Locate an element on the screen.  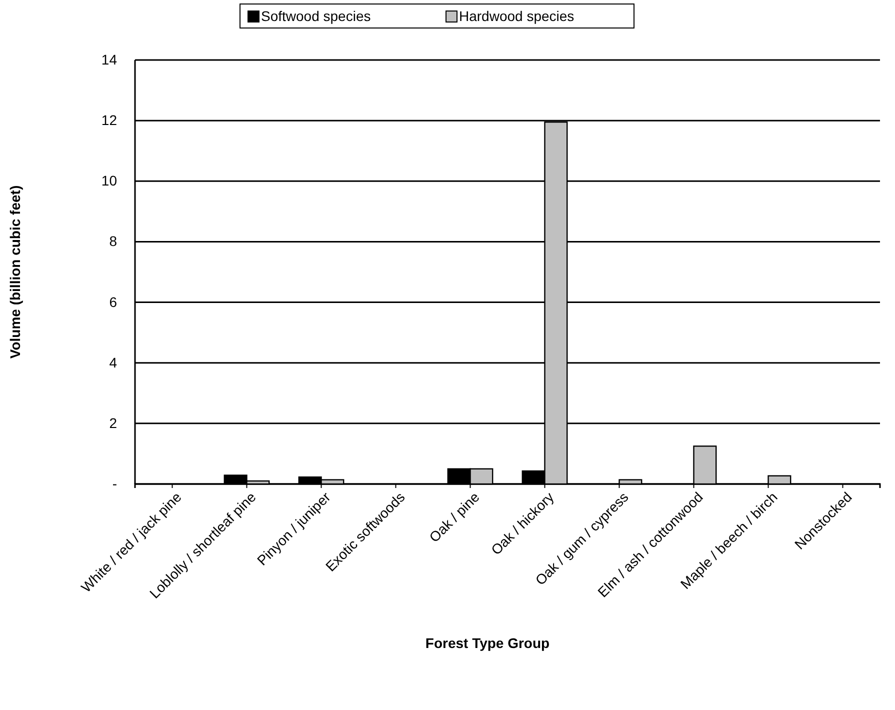
y-tick-label: 2 is located at coordinates (113, 422).